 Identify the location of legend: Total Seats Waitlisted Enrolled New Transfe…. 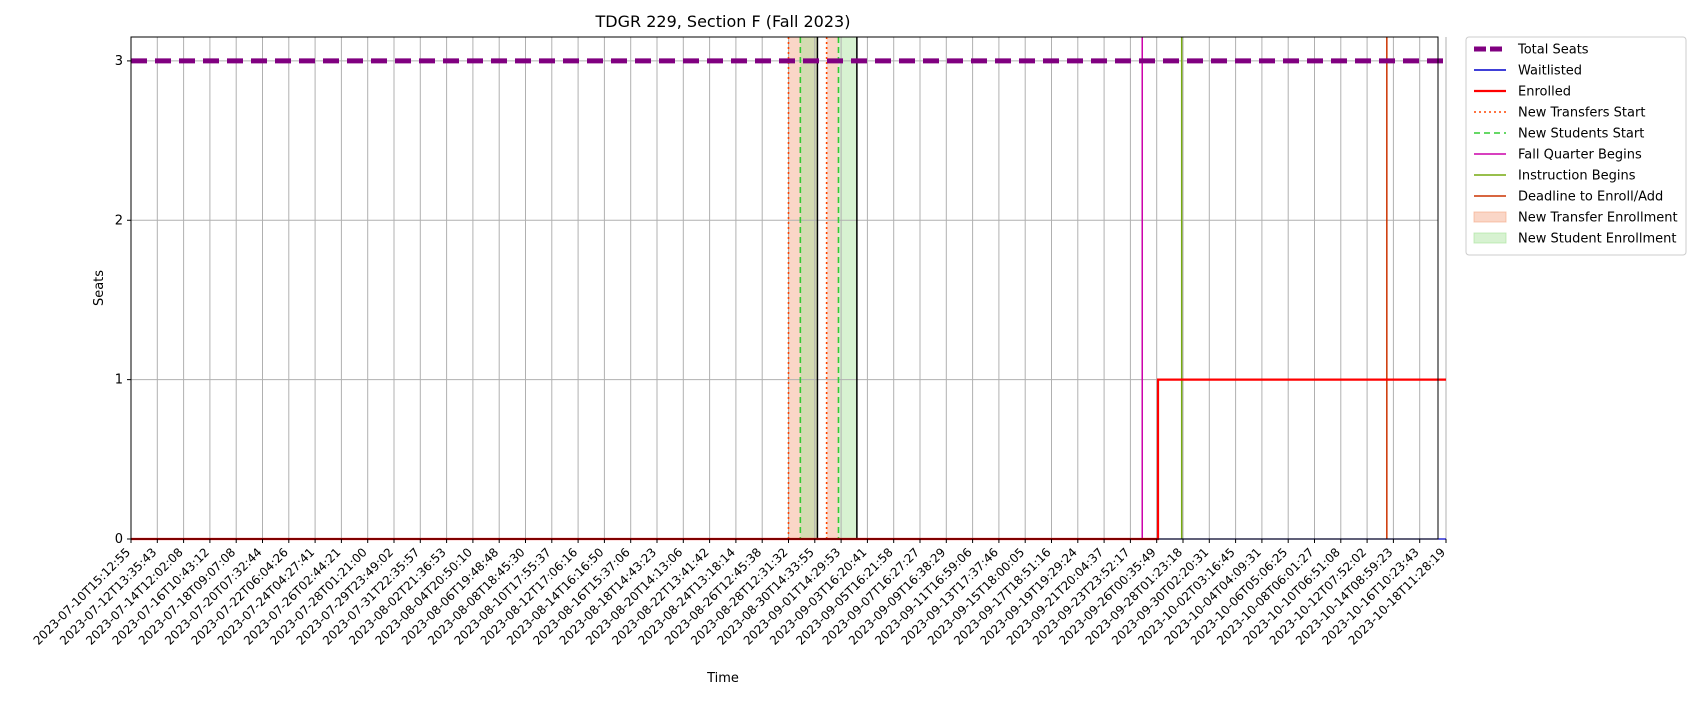
(1576, 146).